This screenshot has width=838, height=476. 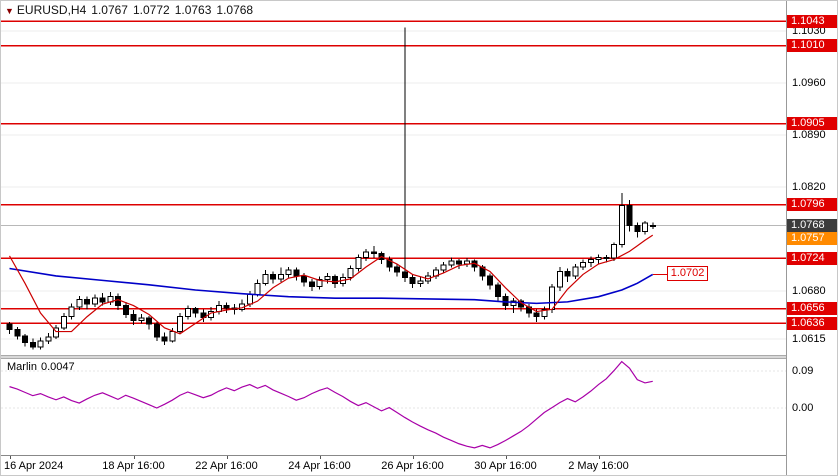 What do you see at coordinates (129, 10) in the screenshot?
I see `chart-title: ▼ EURUSD,H4 1.0767 1.0772 1.0763 1.0768` at bounding box center [129, 10].